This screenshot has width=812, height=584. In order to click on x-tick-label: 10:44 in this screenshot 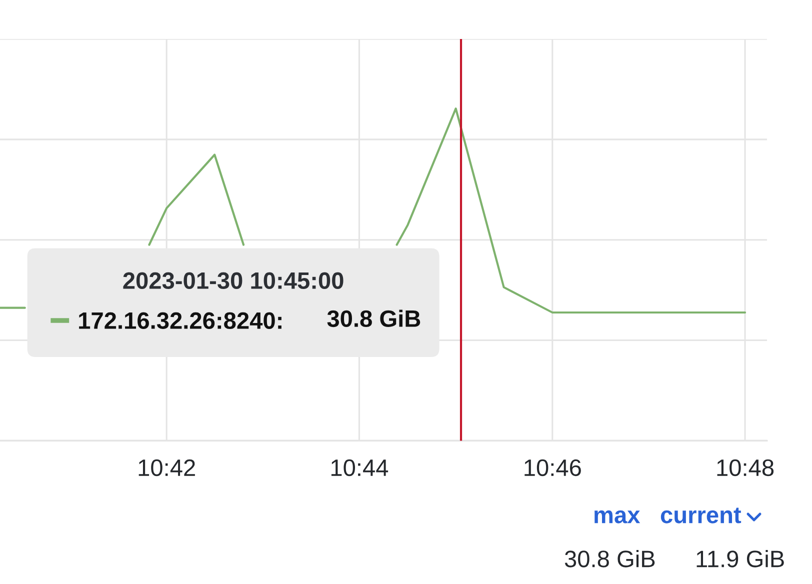, I will do `click(359, 467)`.